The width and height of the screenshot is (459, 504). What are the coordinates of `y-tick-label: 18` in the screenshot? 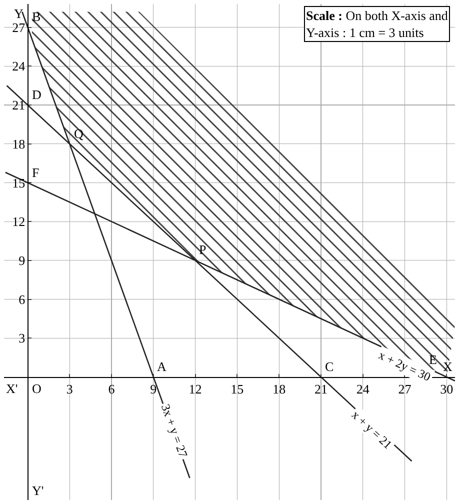 It's located at (19, 144).